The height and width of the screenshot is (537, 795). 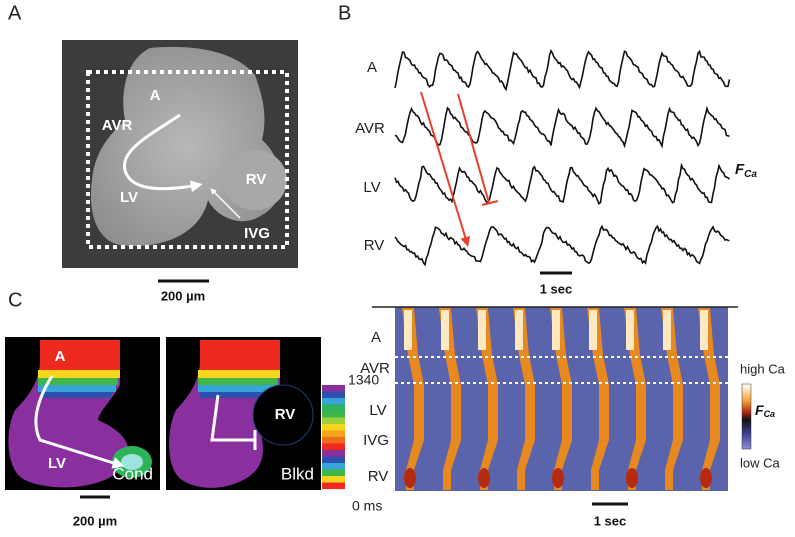 I want to click on block-bar, so click(x=490, y=203).